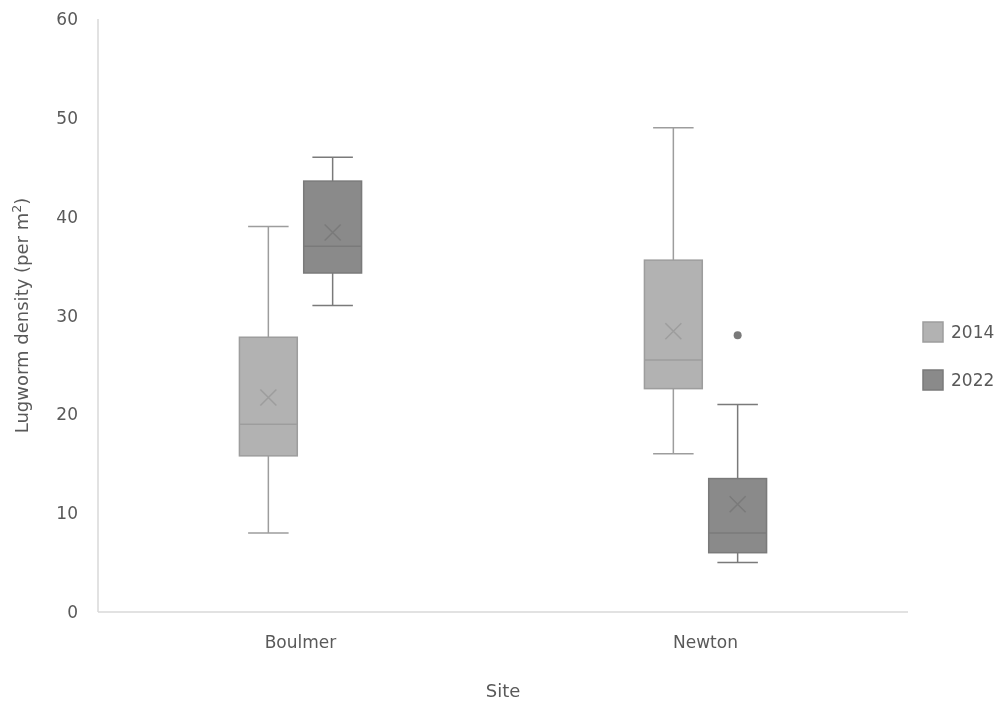 Image resolution: width=1007 pixels, height=711 pixels. I want to click on x-tick-label: Newton, so click(705, 642).